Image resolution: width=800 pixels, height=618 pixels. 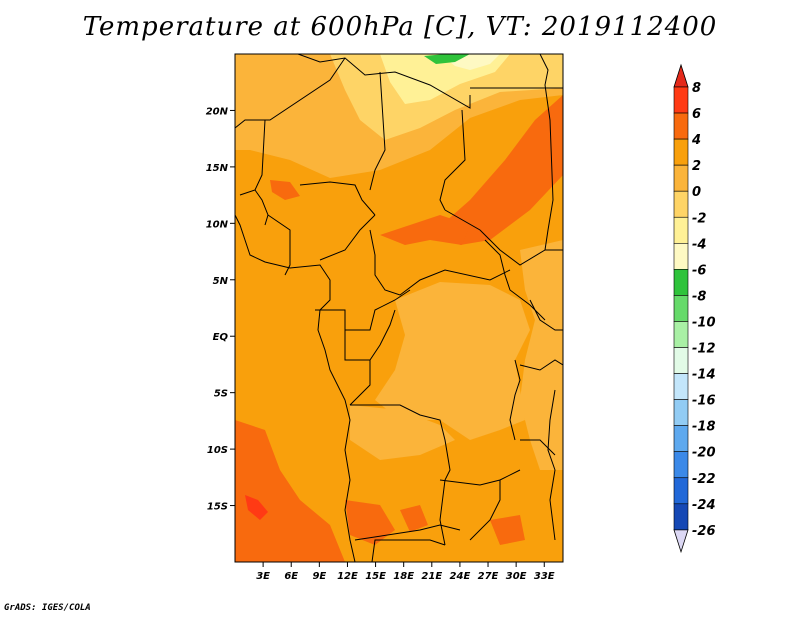 I want to click on colorbar-label: -16, so click(x=704, y=401).